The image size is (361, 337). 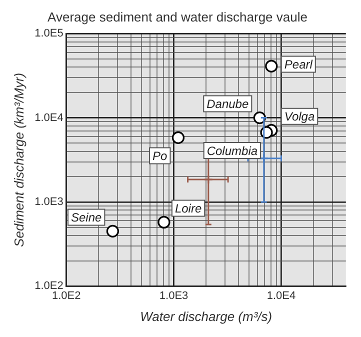 I want to click on y-tick-label: 1.0E4, so click(x=49, y=118).